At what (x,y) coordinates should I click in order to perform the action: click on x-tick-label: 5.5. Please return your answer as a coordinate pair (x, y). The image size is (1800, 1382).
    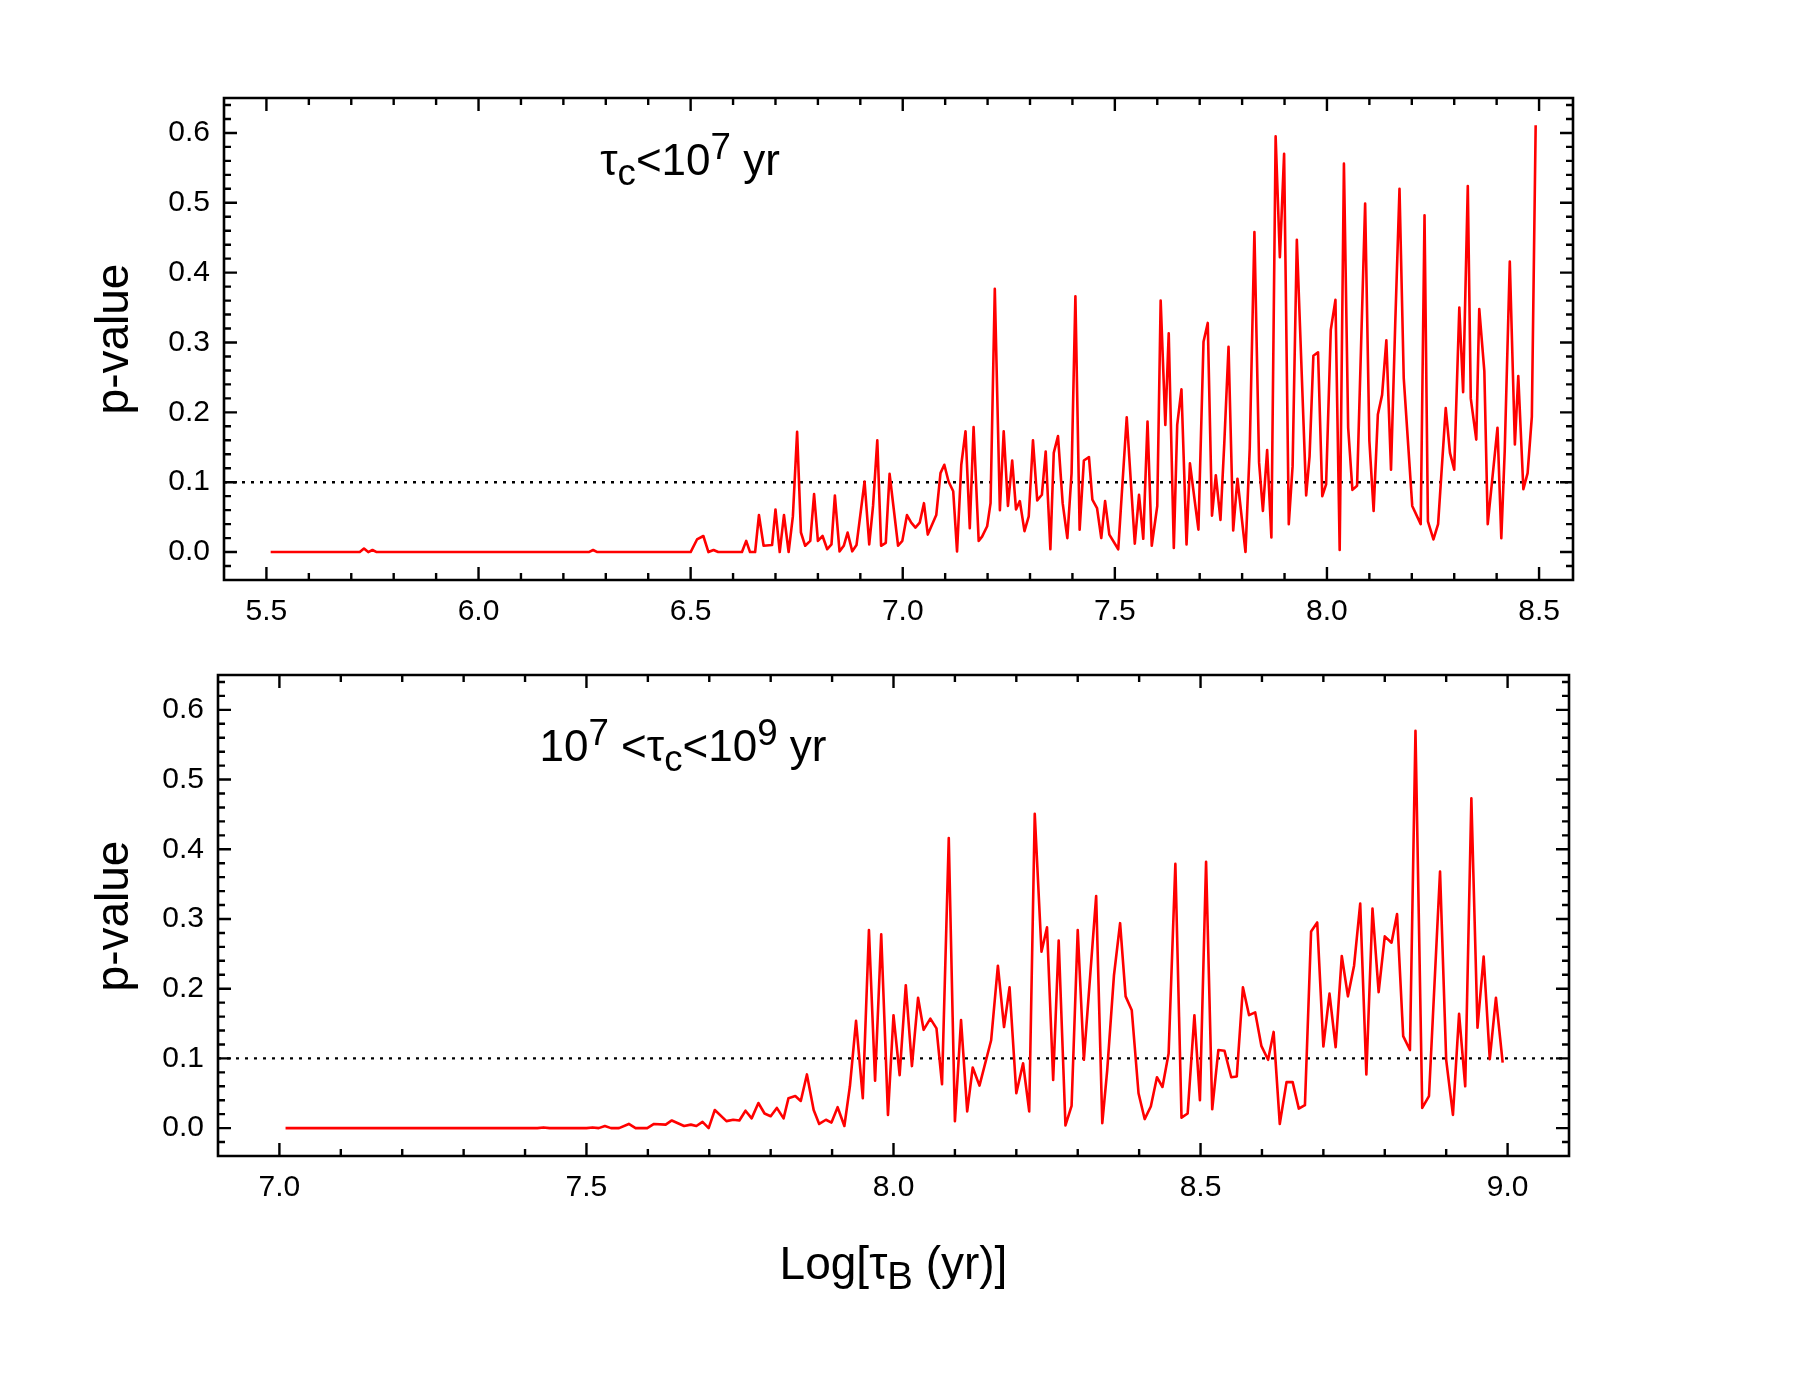
    Looking at the image, I should click on (266, 610).